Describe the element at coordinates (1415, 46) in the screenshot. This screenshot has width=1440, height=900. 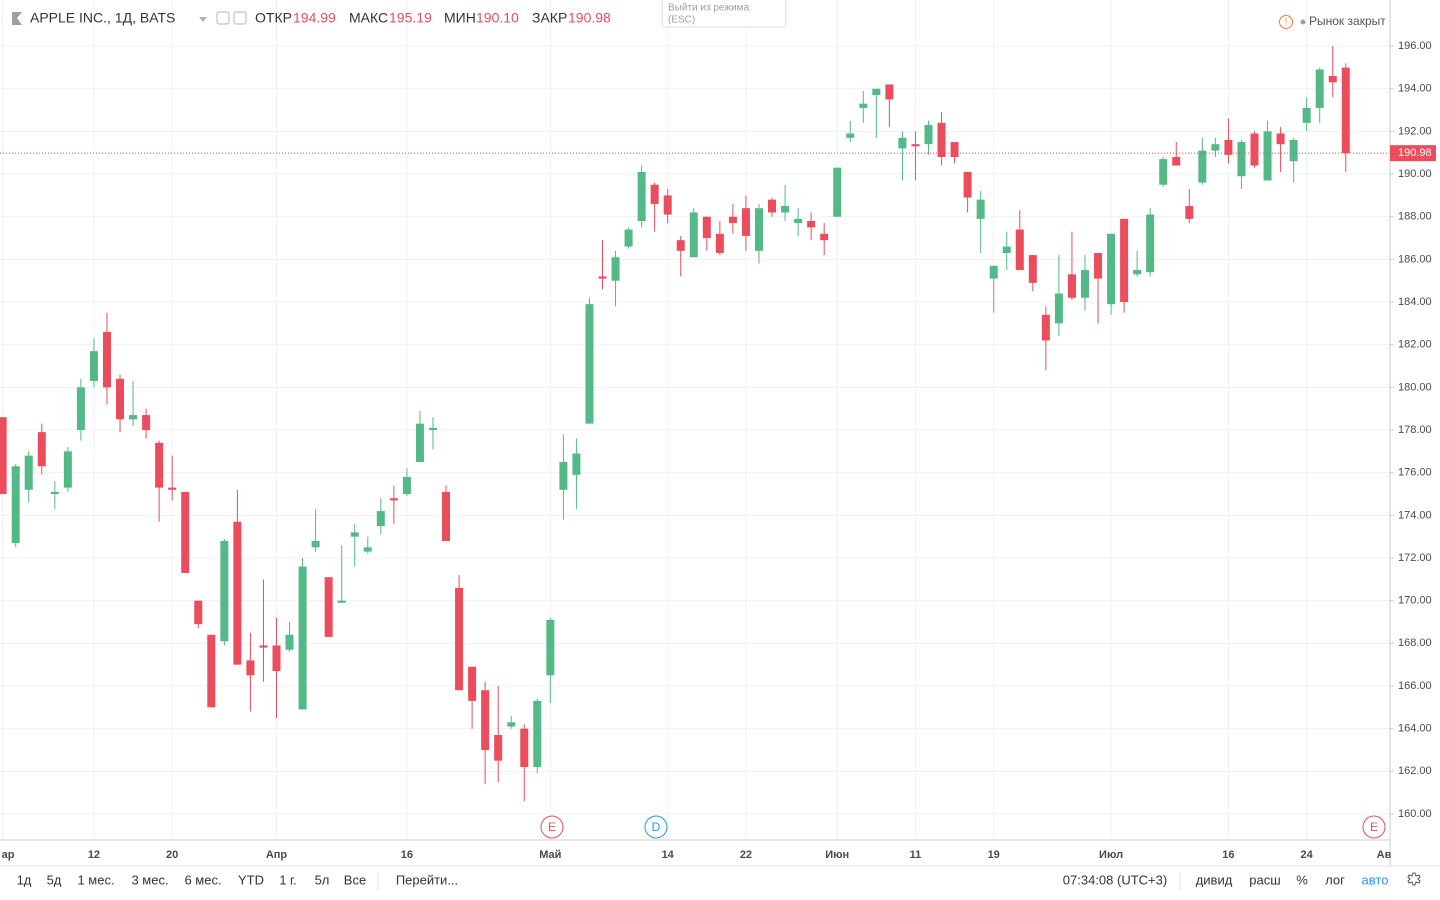
I see `y-tick-label: 196.00` at that location.